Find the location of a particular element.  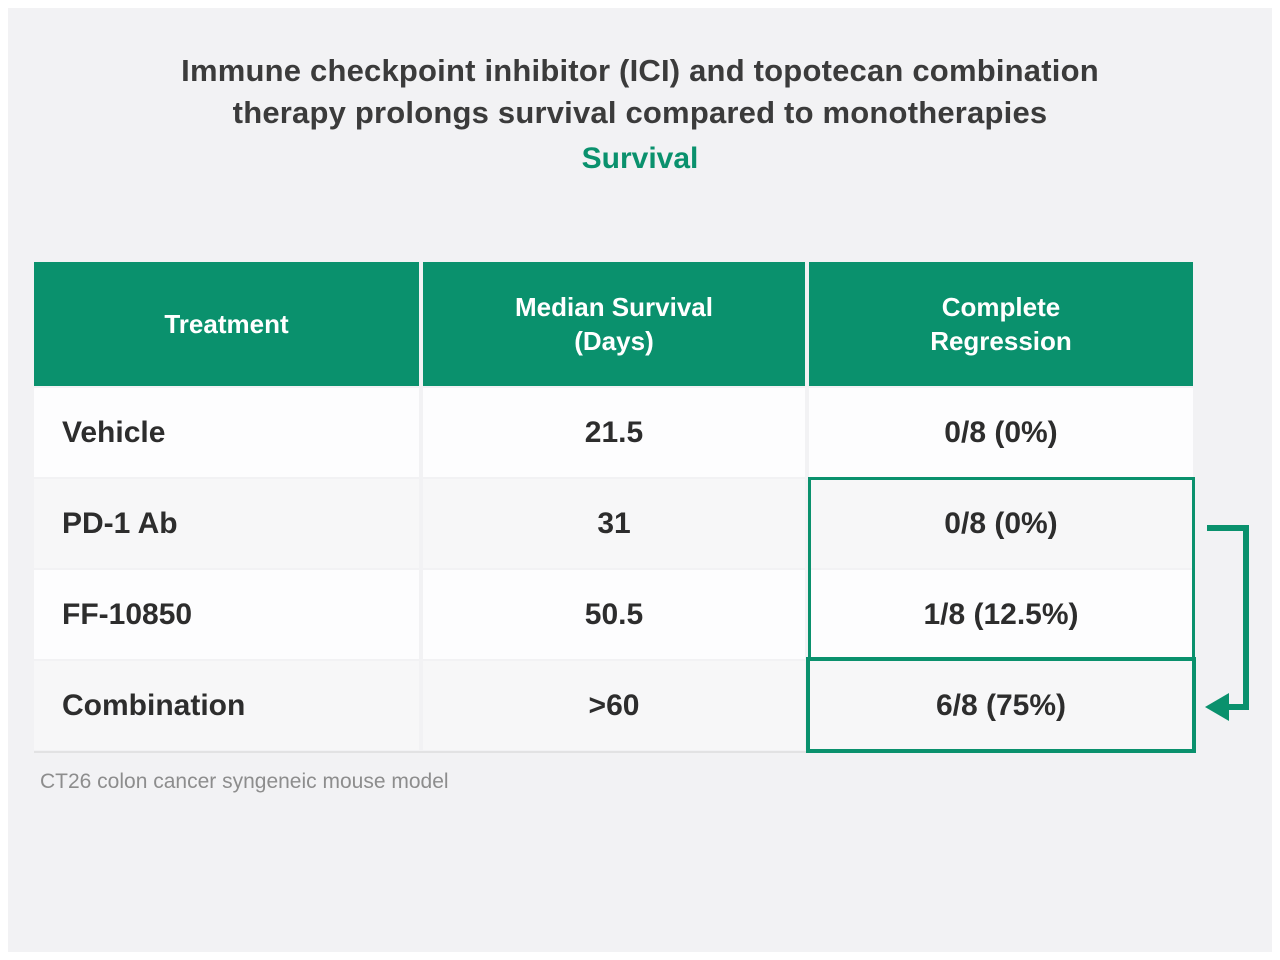

column-header-complete-regression: Complete Regression is located at coordinates (1001, 324).